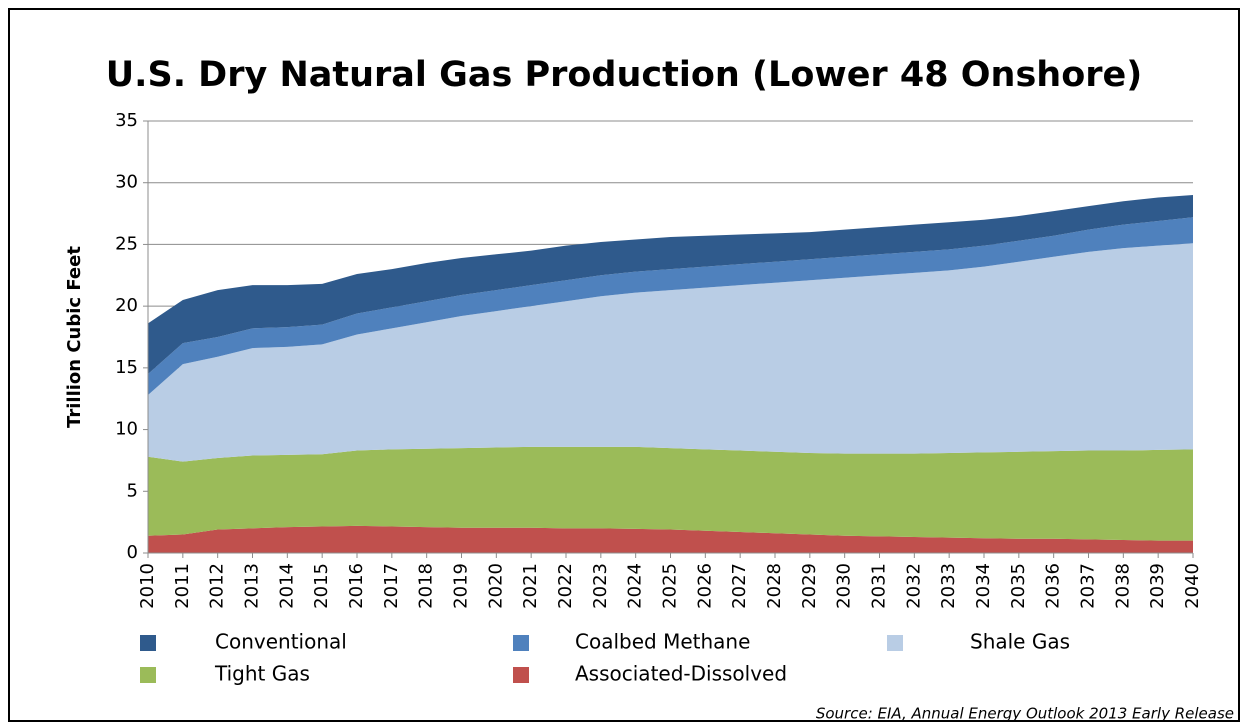 This screenshot has width=1248, height=726. What do you see at coordinates (1122, 586) in the screenshot?
I see `x-tick-label: 2038` at bounding box center [1122, 586].